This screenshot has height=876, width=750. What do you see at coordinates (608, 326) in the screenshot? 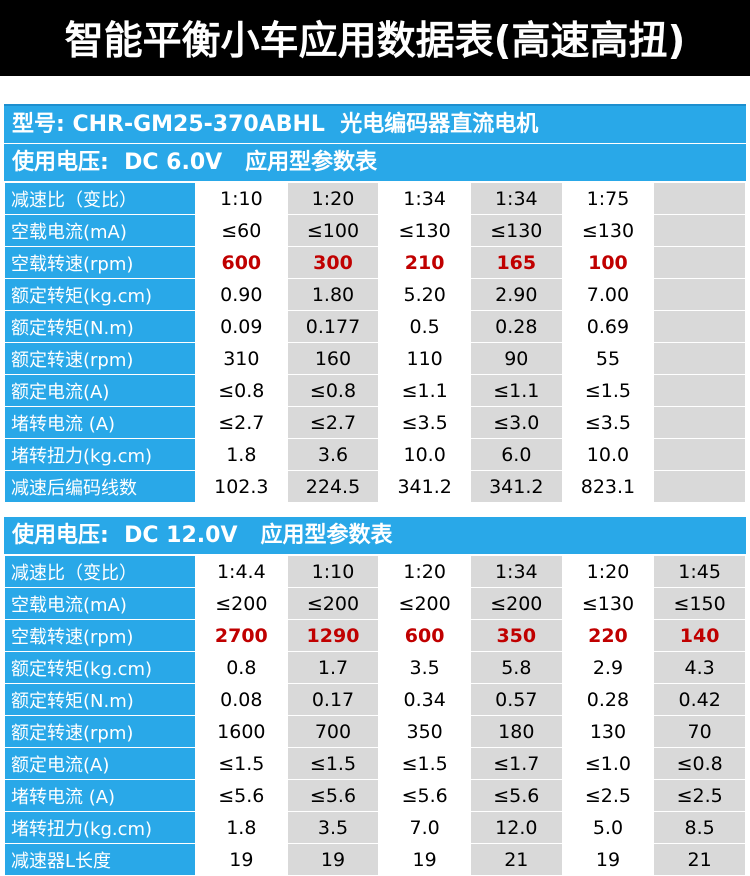
I see `table-cell: 0.69` at bounding box center [608, 326].